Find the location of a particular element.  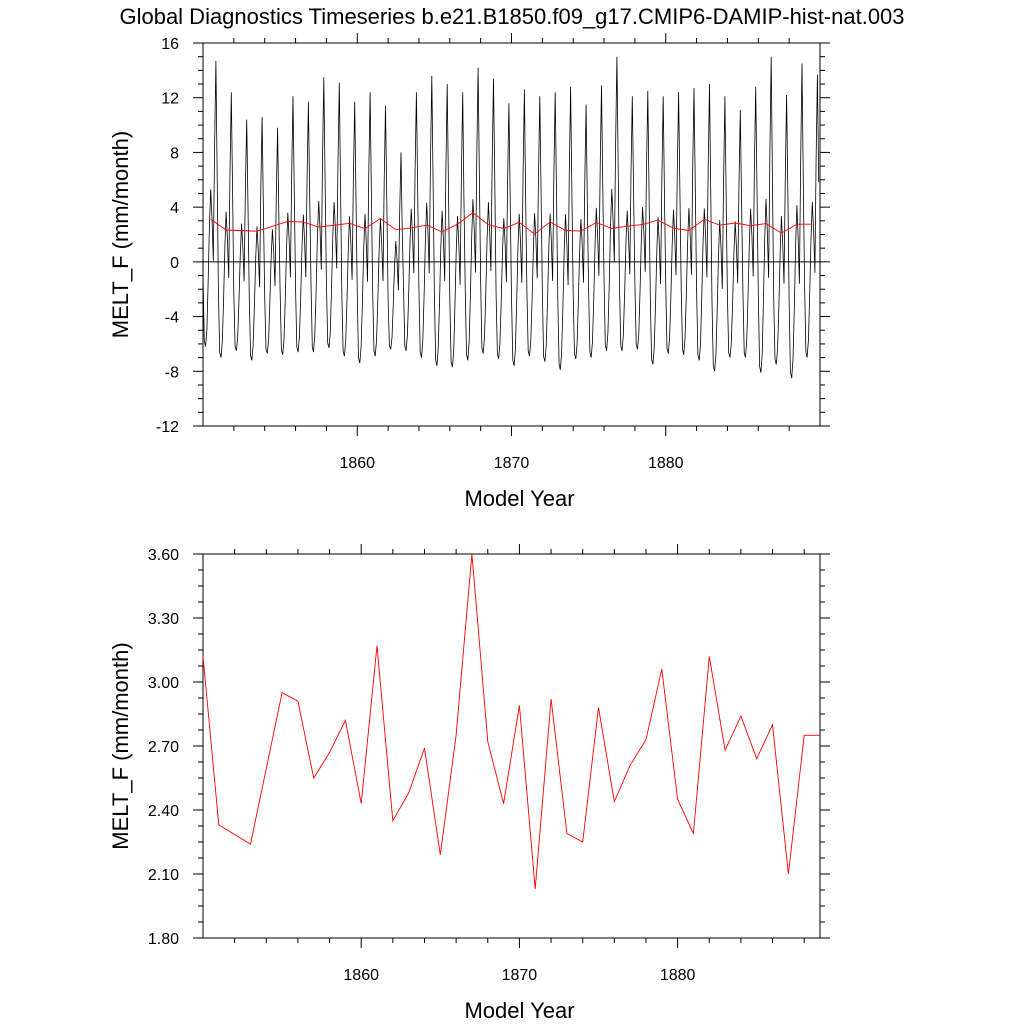

y-tick-label: 2.10 is located at coordinates (163, 875).